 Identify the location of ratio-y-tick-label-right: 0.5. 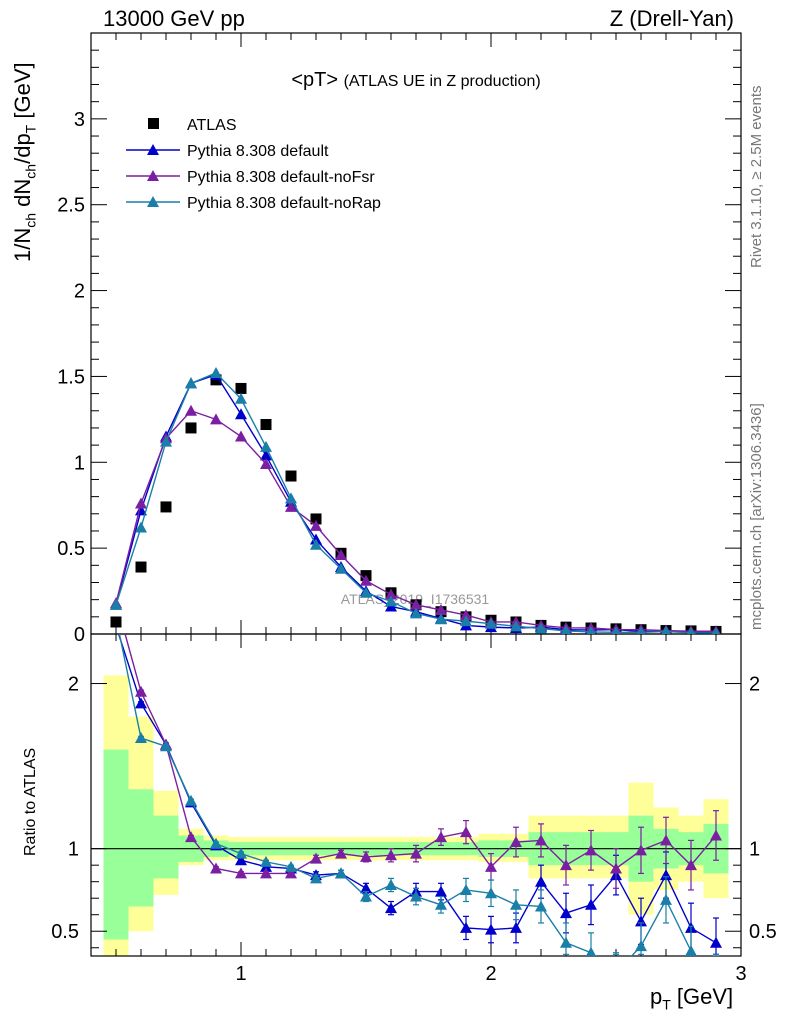
(763, 932).